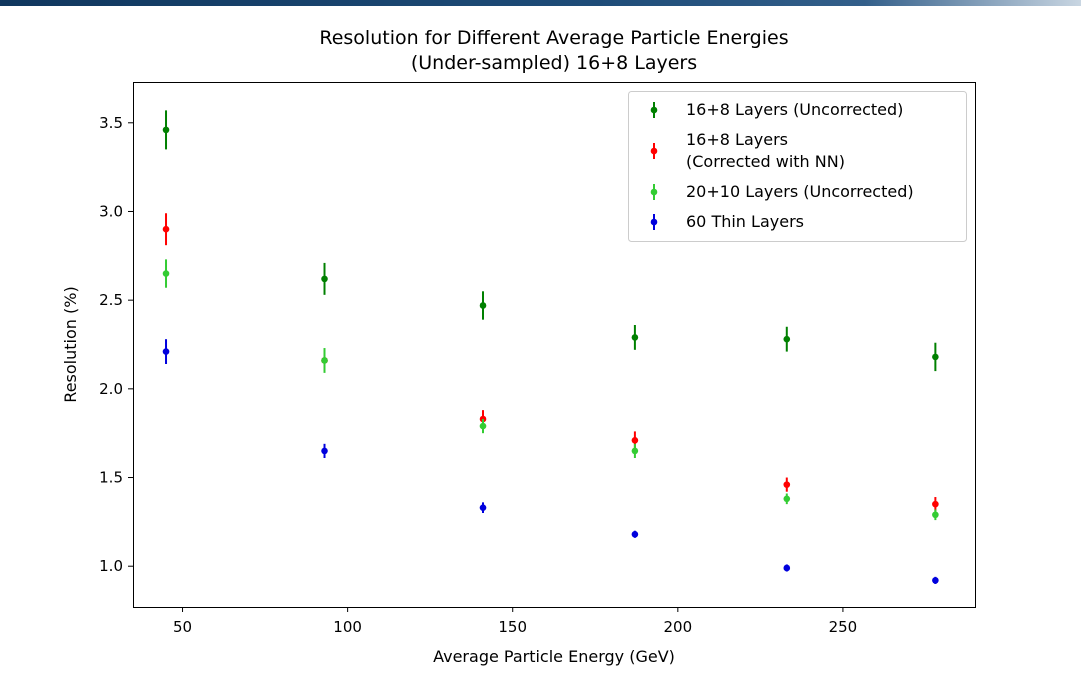 This screenshot has width=1081, height=681. I want to click on legend-label: 20+10 Layers (Uncorrected), so click(800, 191).